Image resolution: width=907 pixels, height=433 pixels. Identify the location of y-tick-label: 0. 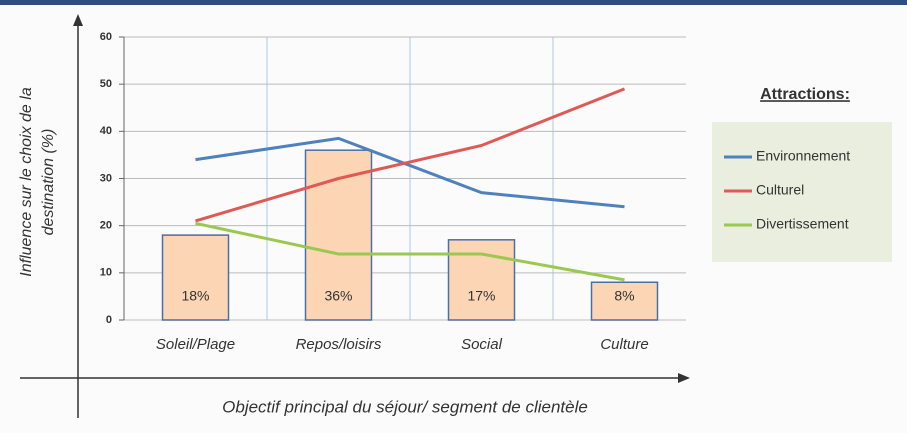
(109, 320).